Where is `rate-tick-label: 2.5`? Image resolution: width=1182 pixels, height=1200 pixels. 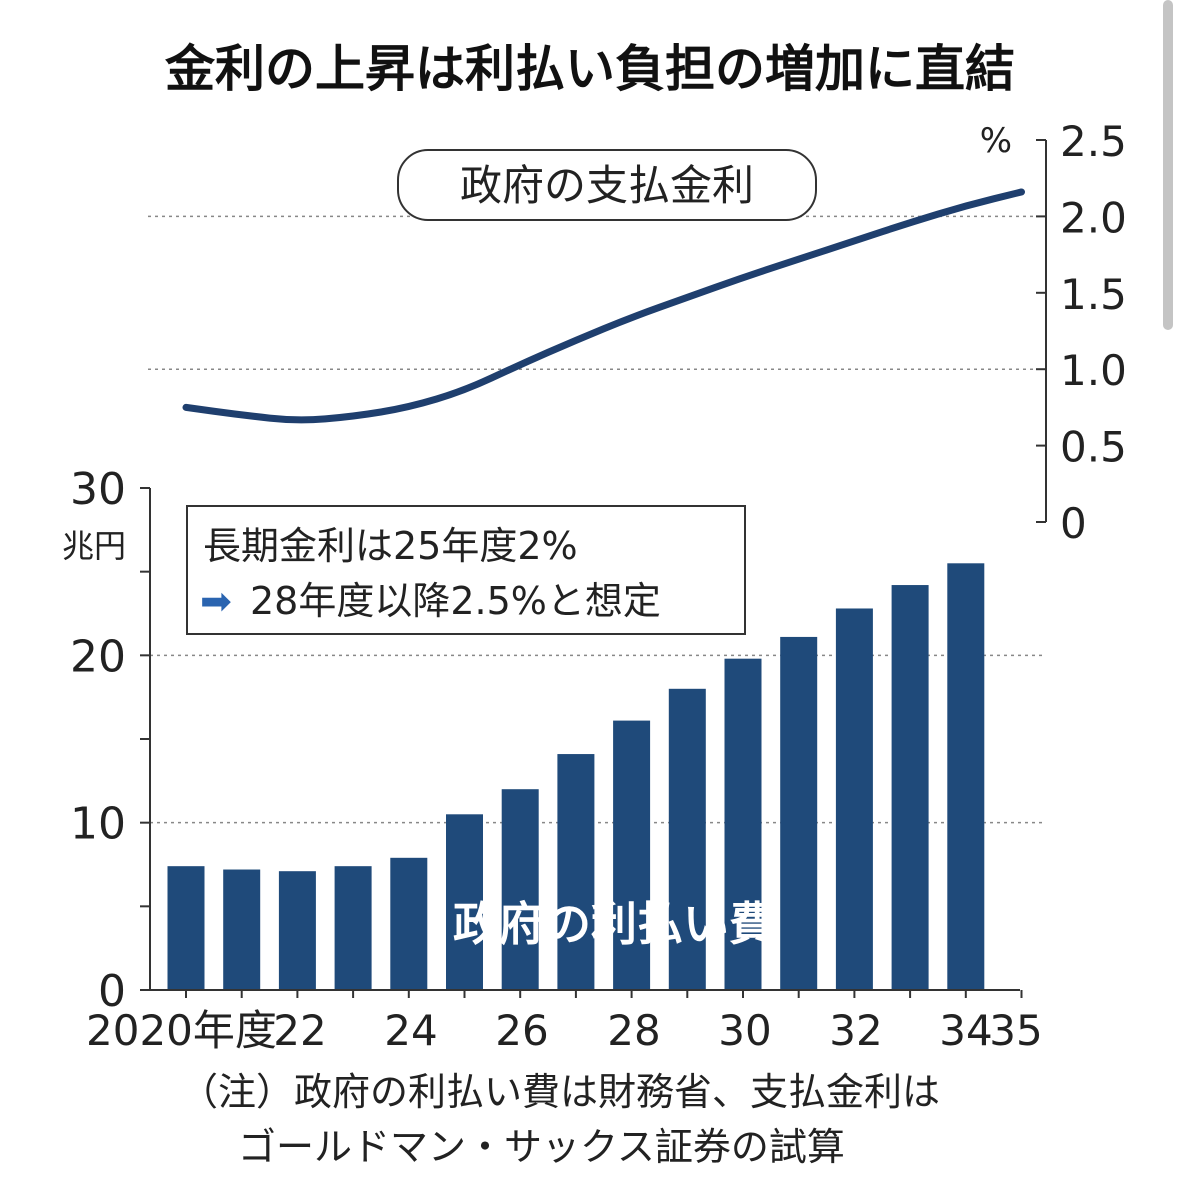
rate-tick-label: 2.5 is located at coordinates (1093, 141).